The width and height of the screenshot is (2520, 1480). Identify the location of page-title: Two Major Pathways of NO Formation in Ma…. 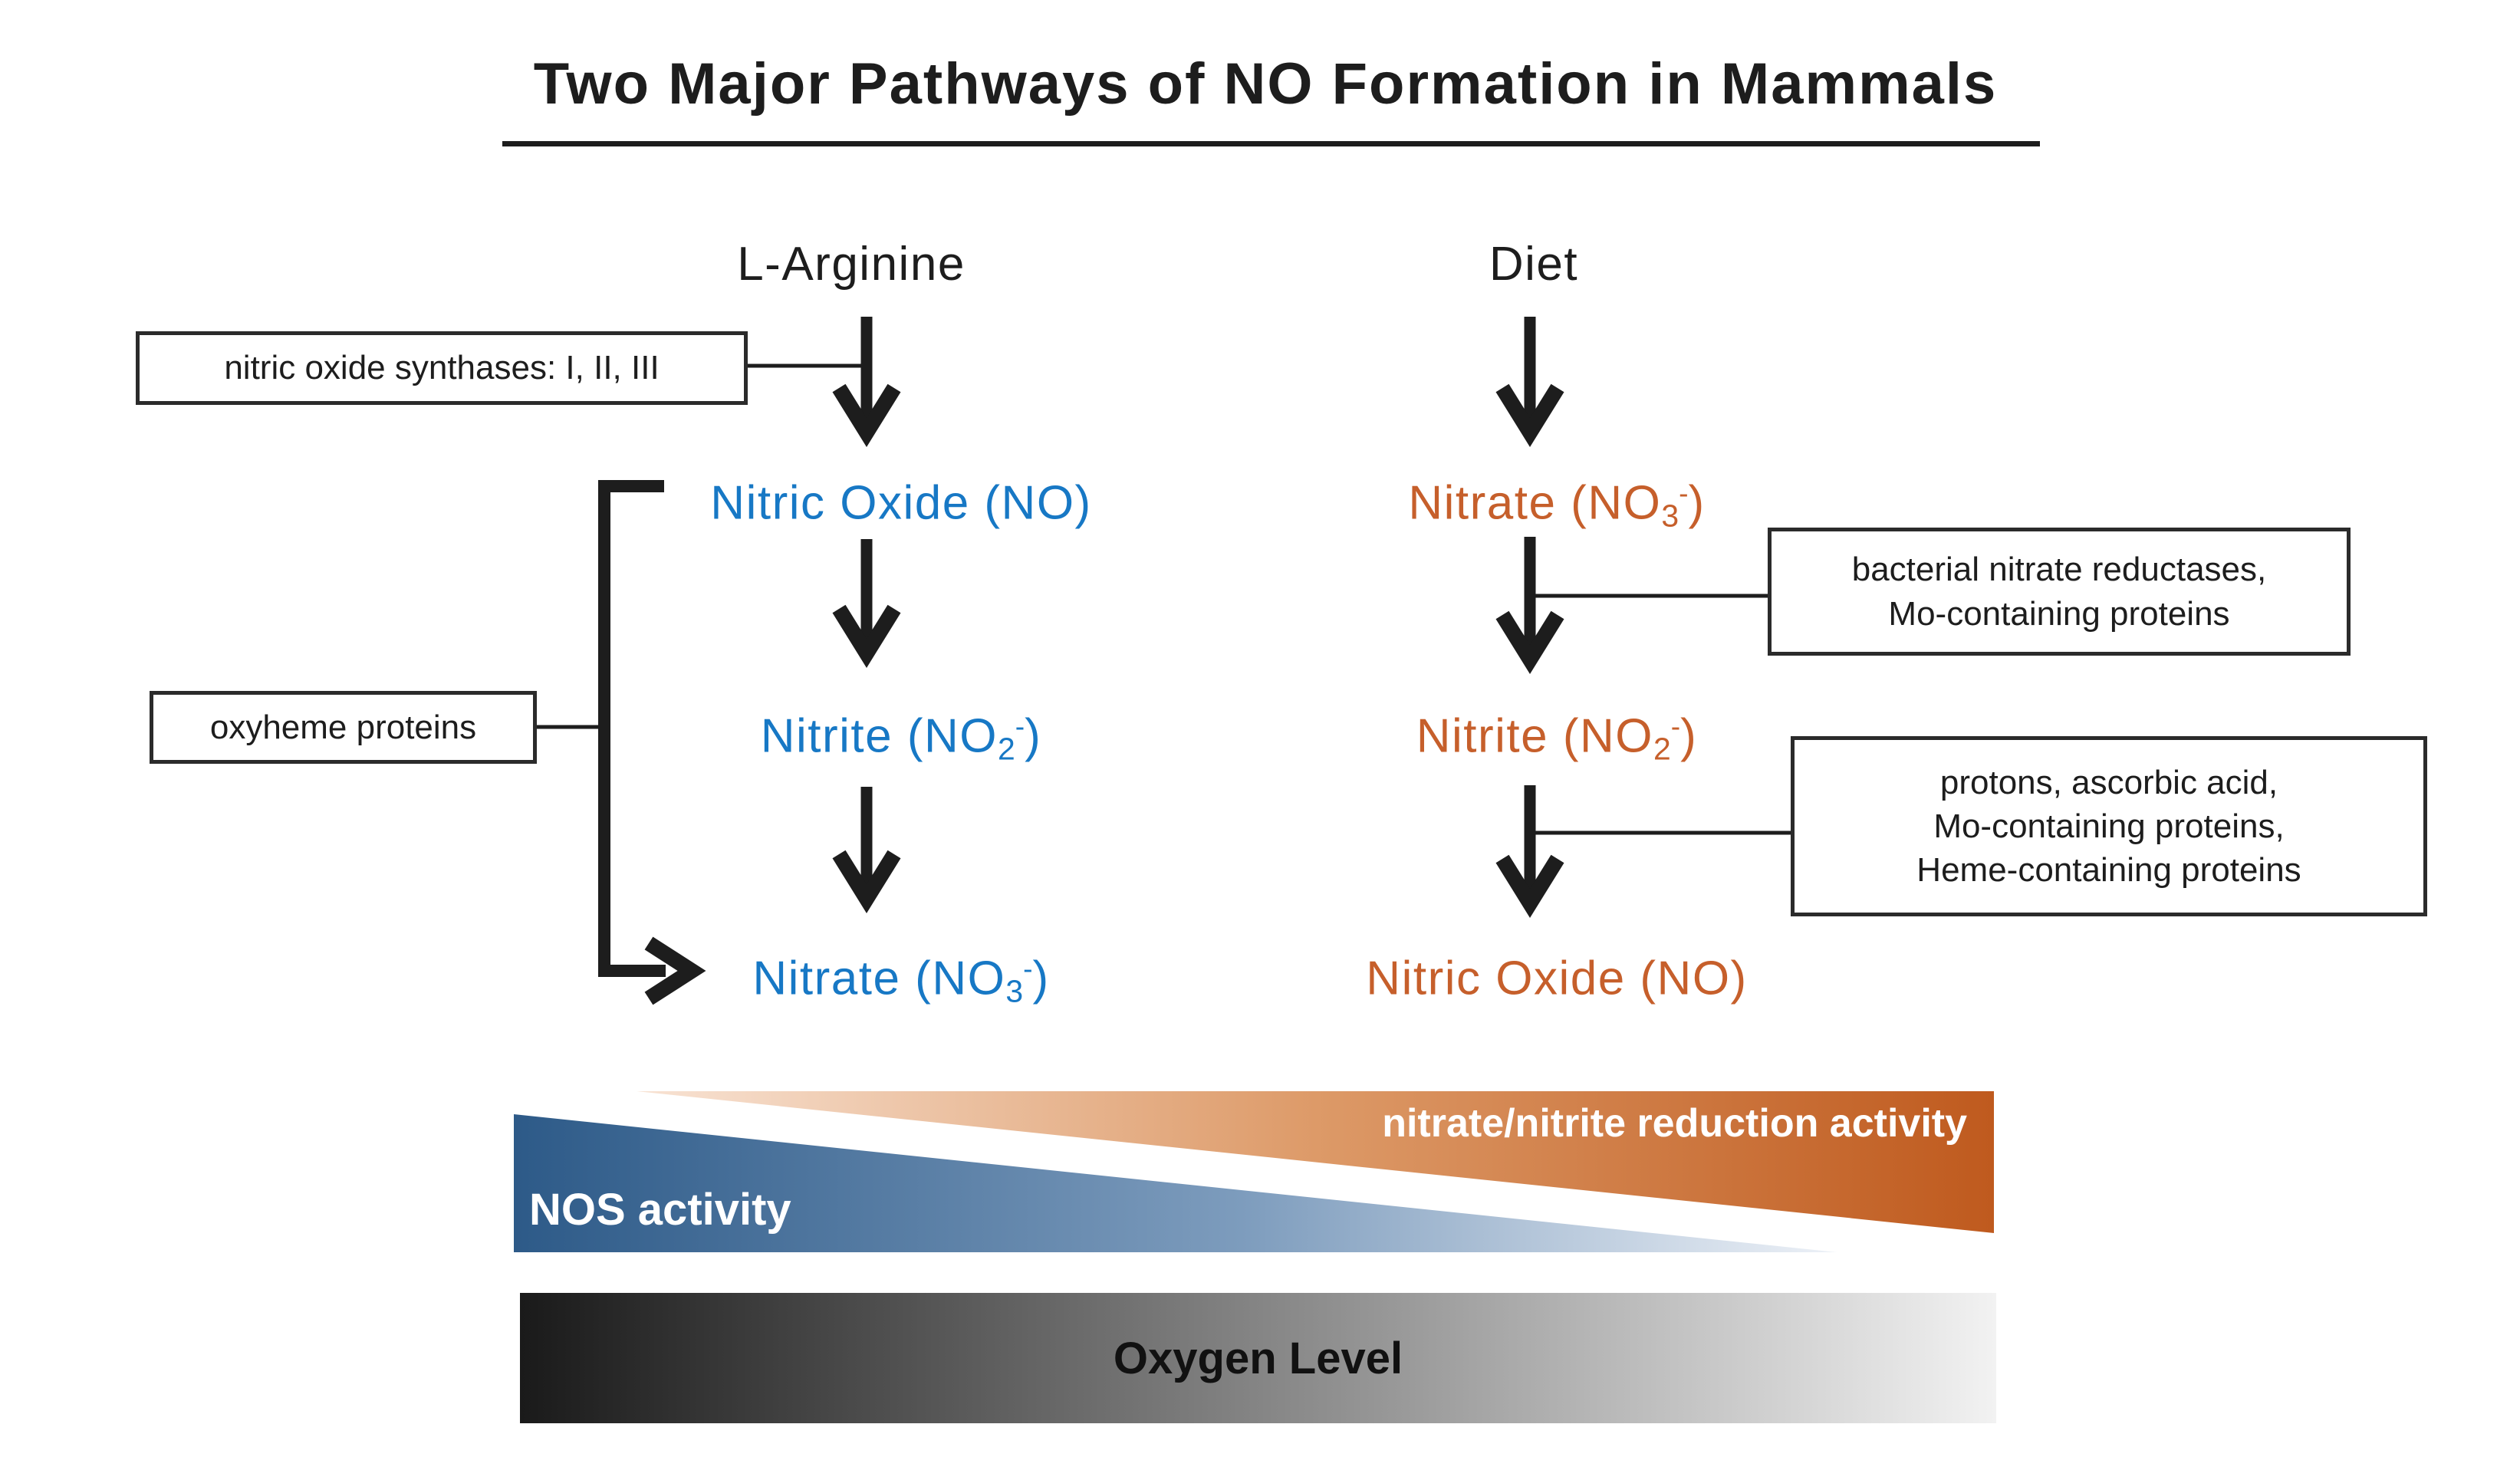
(1265, 84).